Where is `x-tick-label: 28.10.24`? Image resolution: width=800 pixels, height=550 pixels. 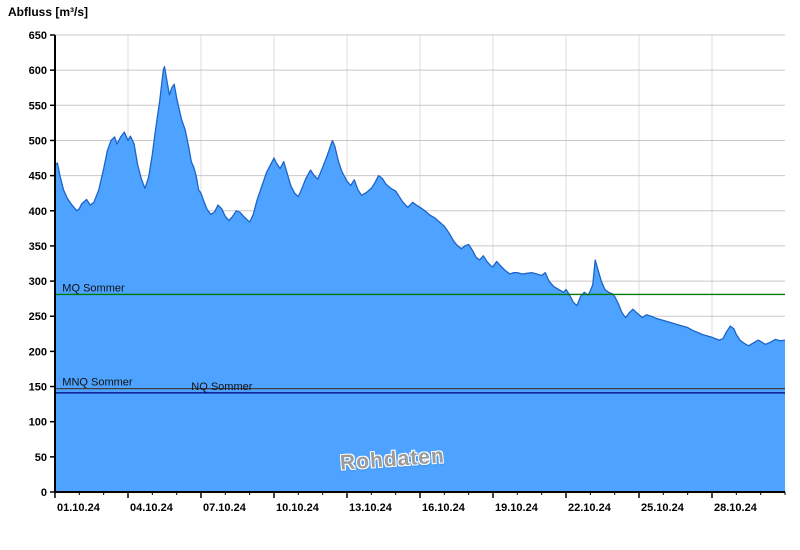
x-tick-label: 28.10.24 is located at coordinates (736, 508).